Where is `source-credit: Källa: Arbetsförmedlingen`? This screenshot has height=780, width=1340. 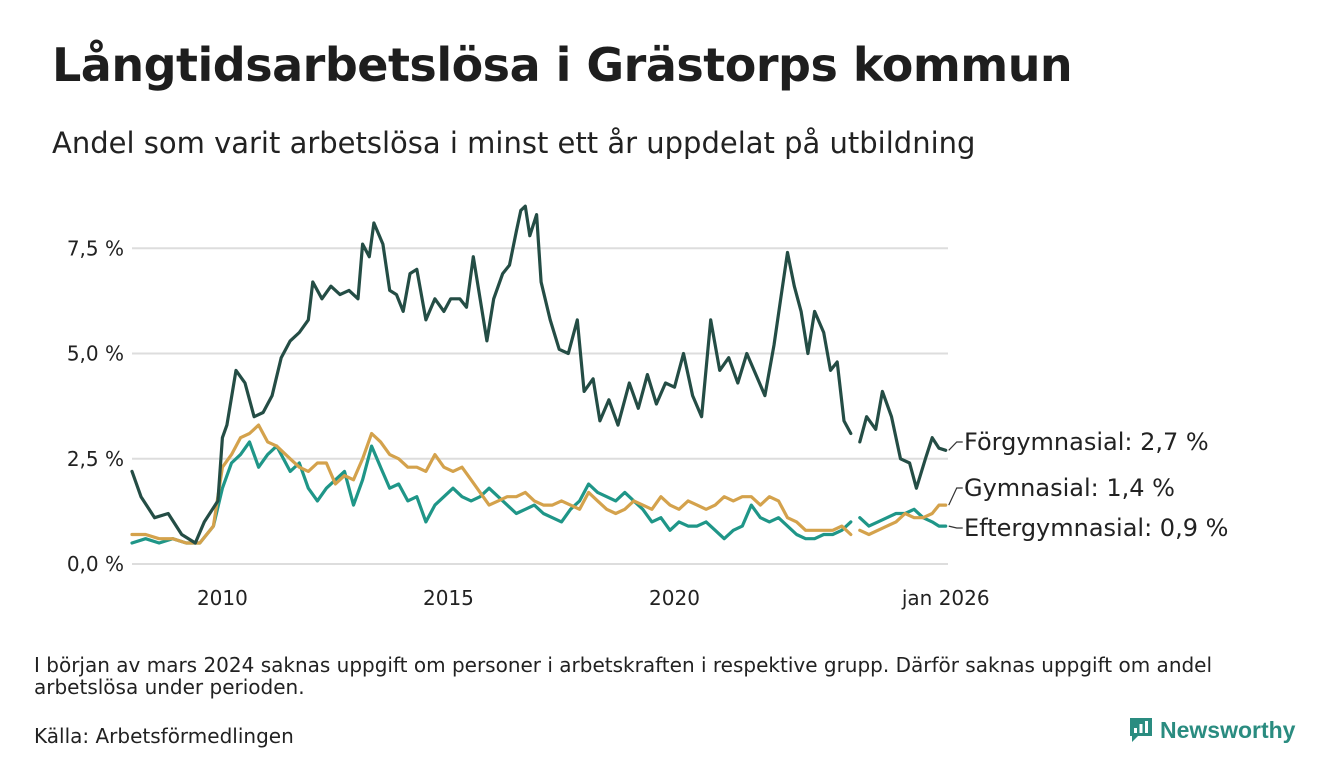 source-credit: Källa: Arbetsförmedlingen is located at coordinates (164, 736).